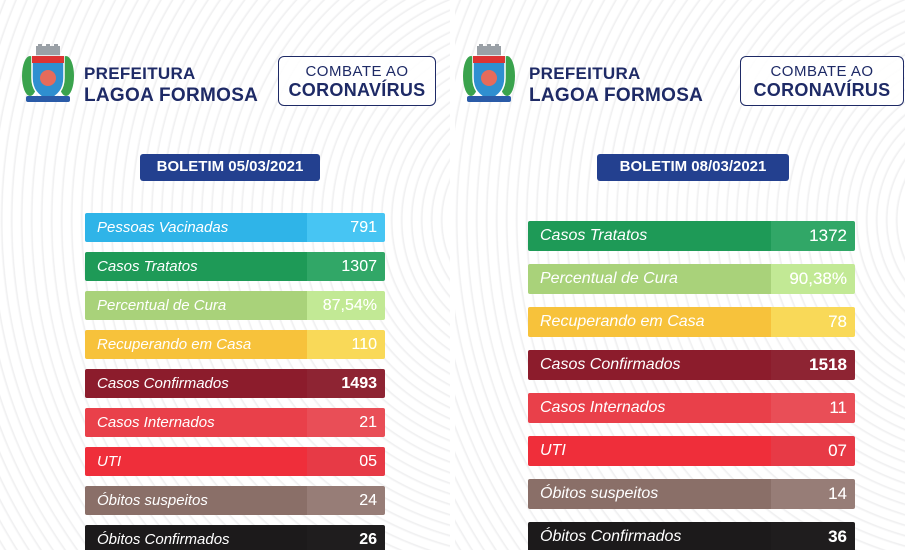 This screenshot has height=550, width=905. Describe the element at coordinates (813, 536) in the screenshot. I see `stat-value: 36` at that location.